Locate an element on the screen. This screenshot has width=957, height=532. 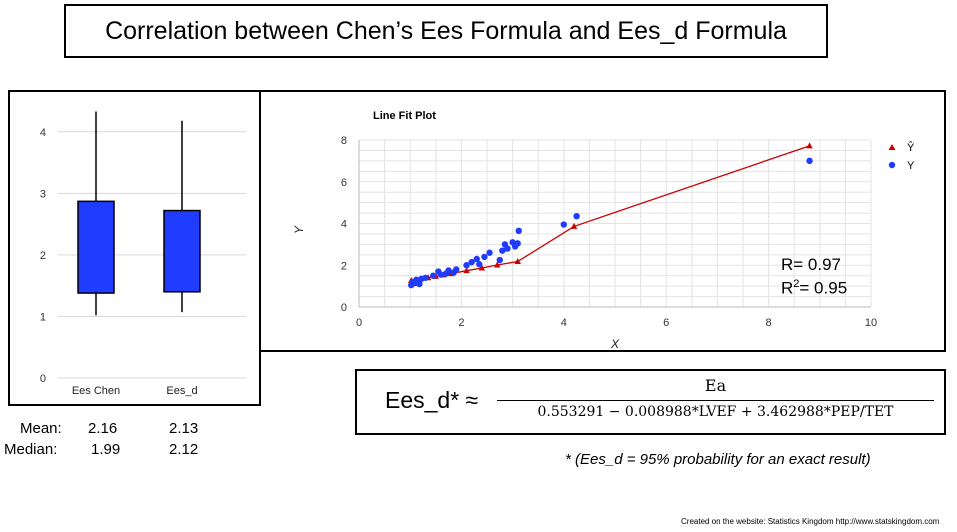
fit-x-tick-label: 2 is located at coordinates (461, 323).